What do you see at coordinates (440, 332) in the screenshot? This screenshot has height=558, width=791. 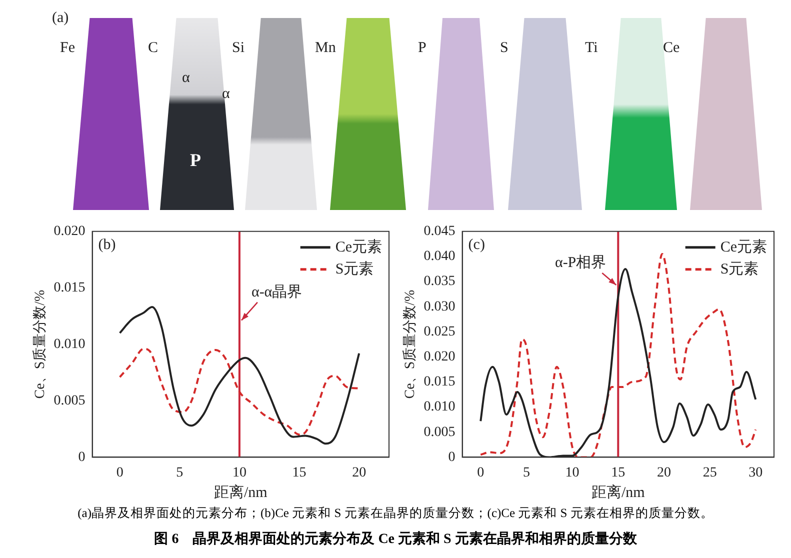 I see `y-tick-label: 0.025` at bounding box center [440, 332].